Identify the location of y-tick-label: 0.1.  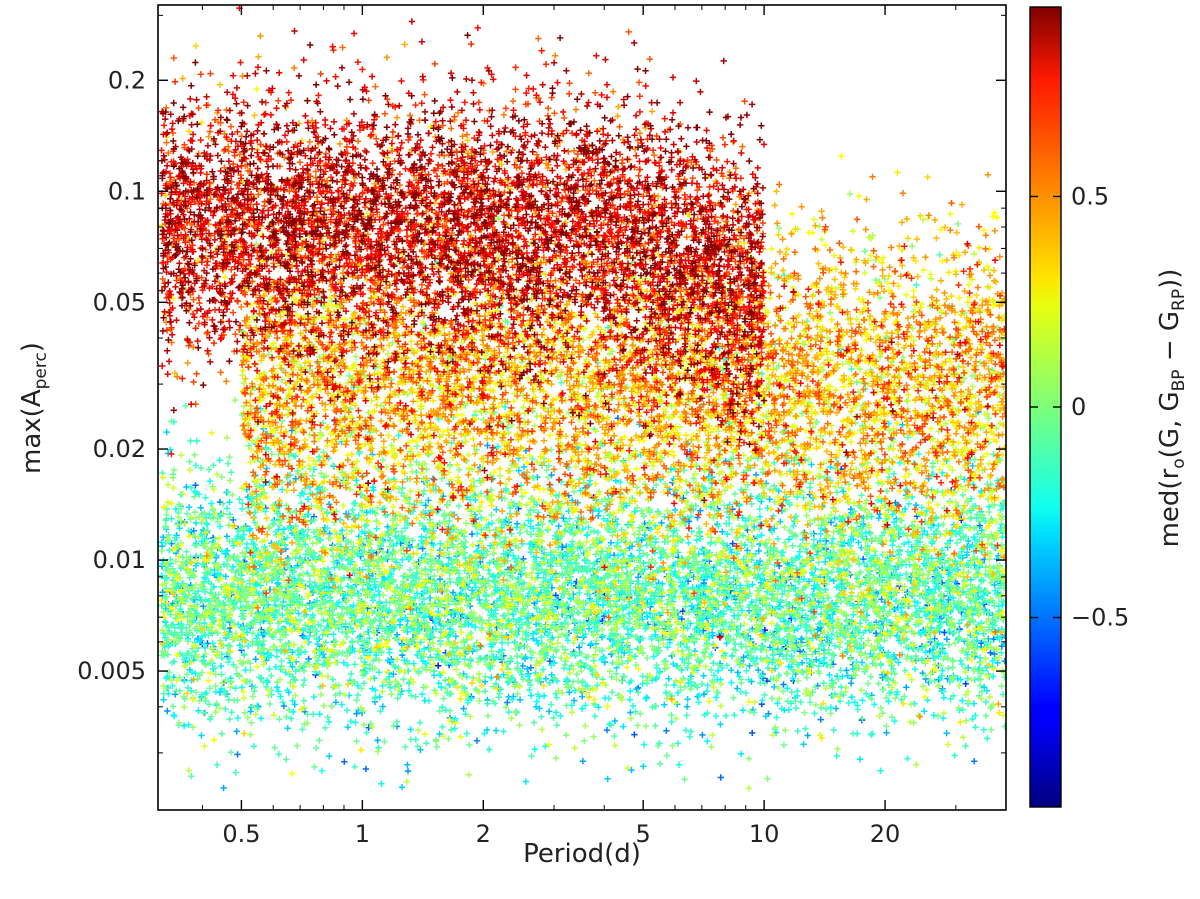
(127, 191).